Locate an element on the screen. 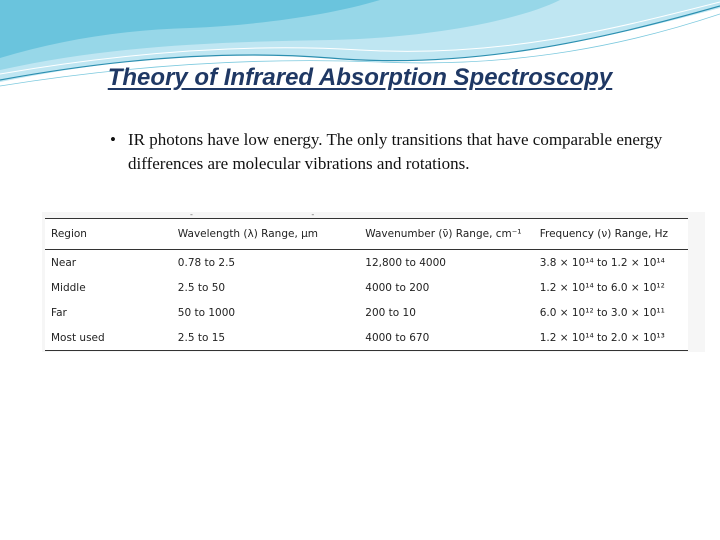 The height and width of the screenshot is (540, 720). table-cell: 0.78 to 2.5 is located at coordinates (206, 262).